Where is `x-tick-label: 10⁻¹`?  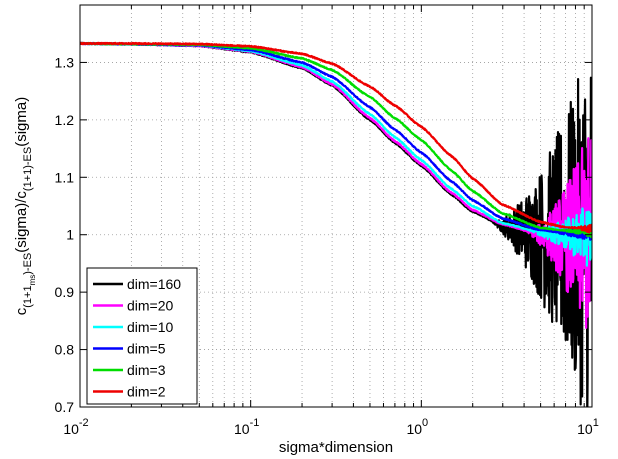
x-tick-label: 10⁻¹ is located at coordinates (246, 427).